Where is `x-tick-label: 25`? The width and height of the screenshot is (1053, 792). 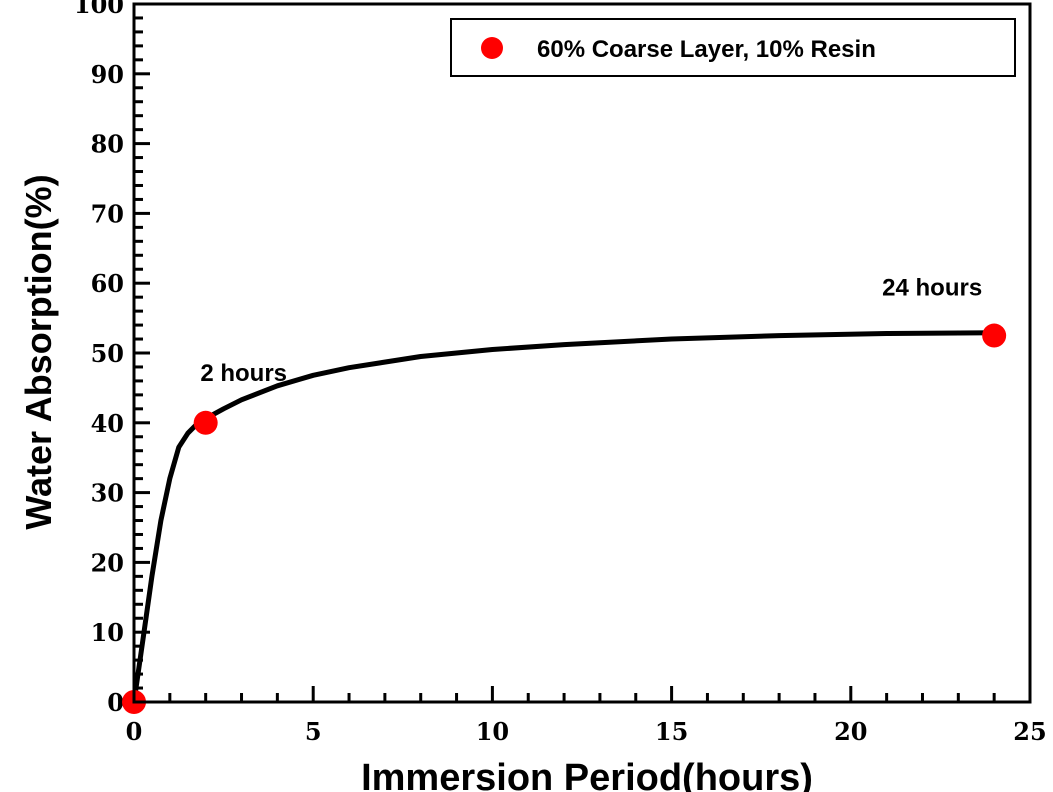
x-tick-label: 25 is located at coordinates (1029, 731).